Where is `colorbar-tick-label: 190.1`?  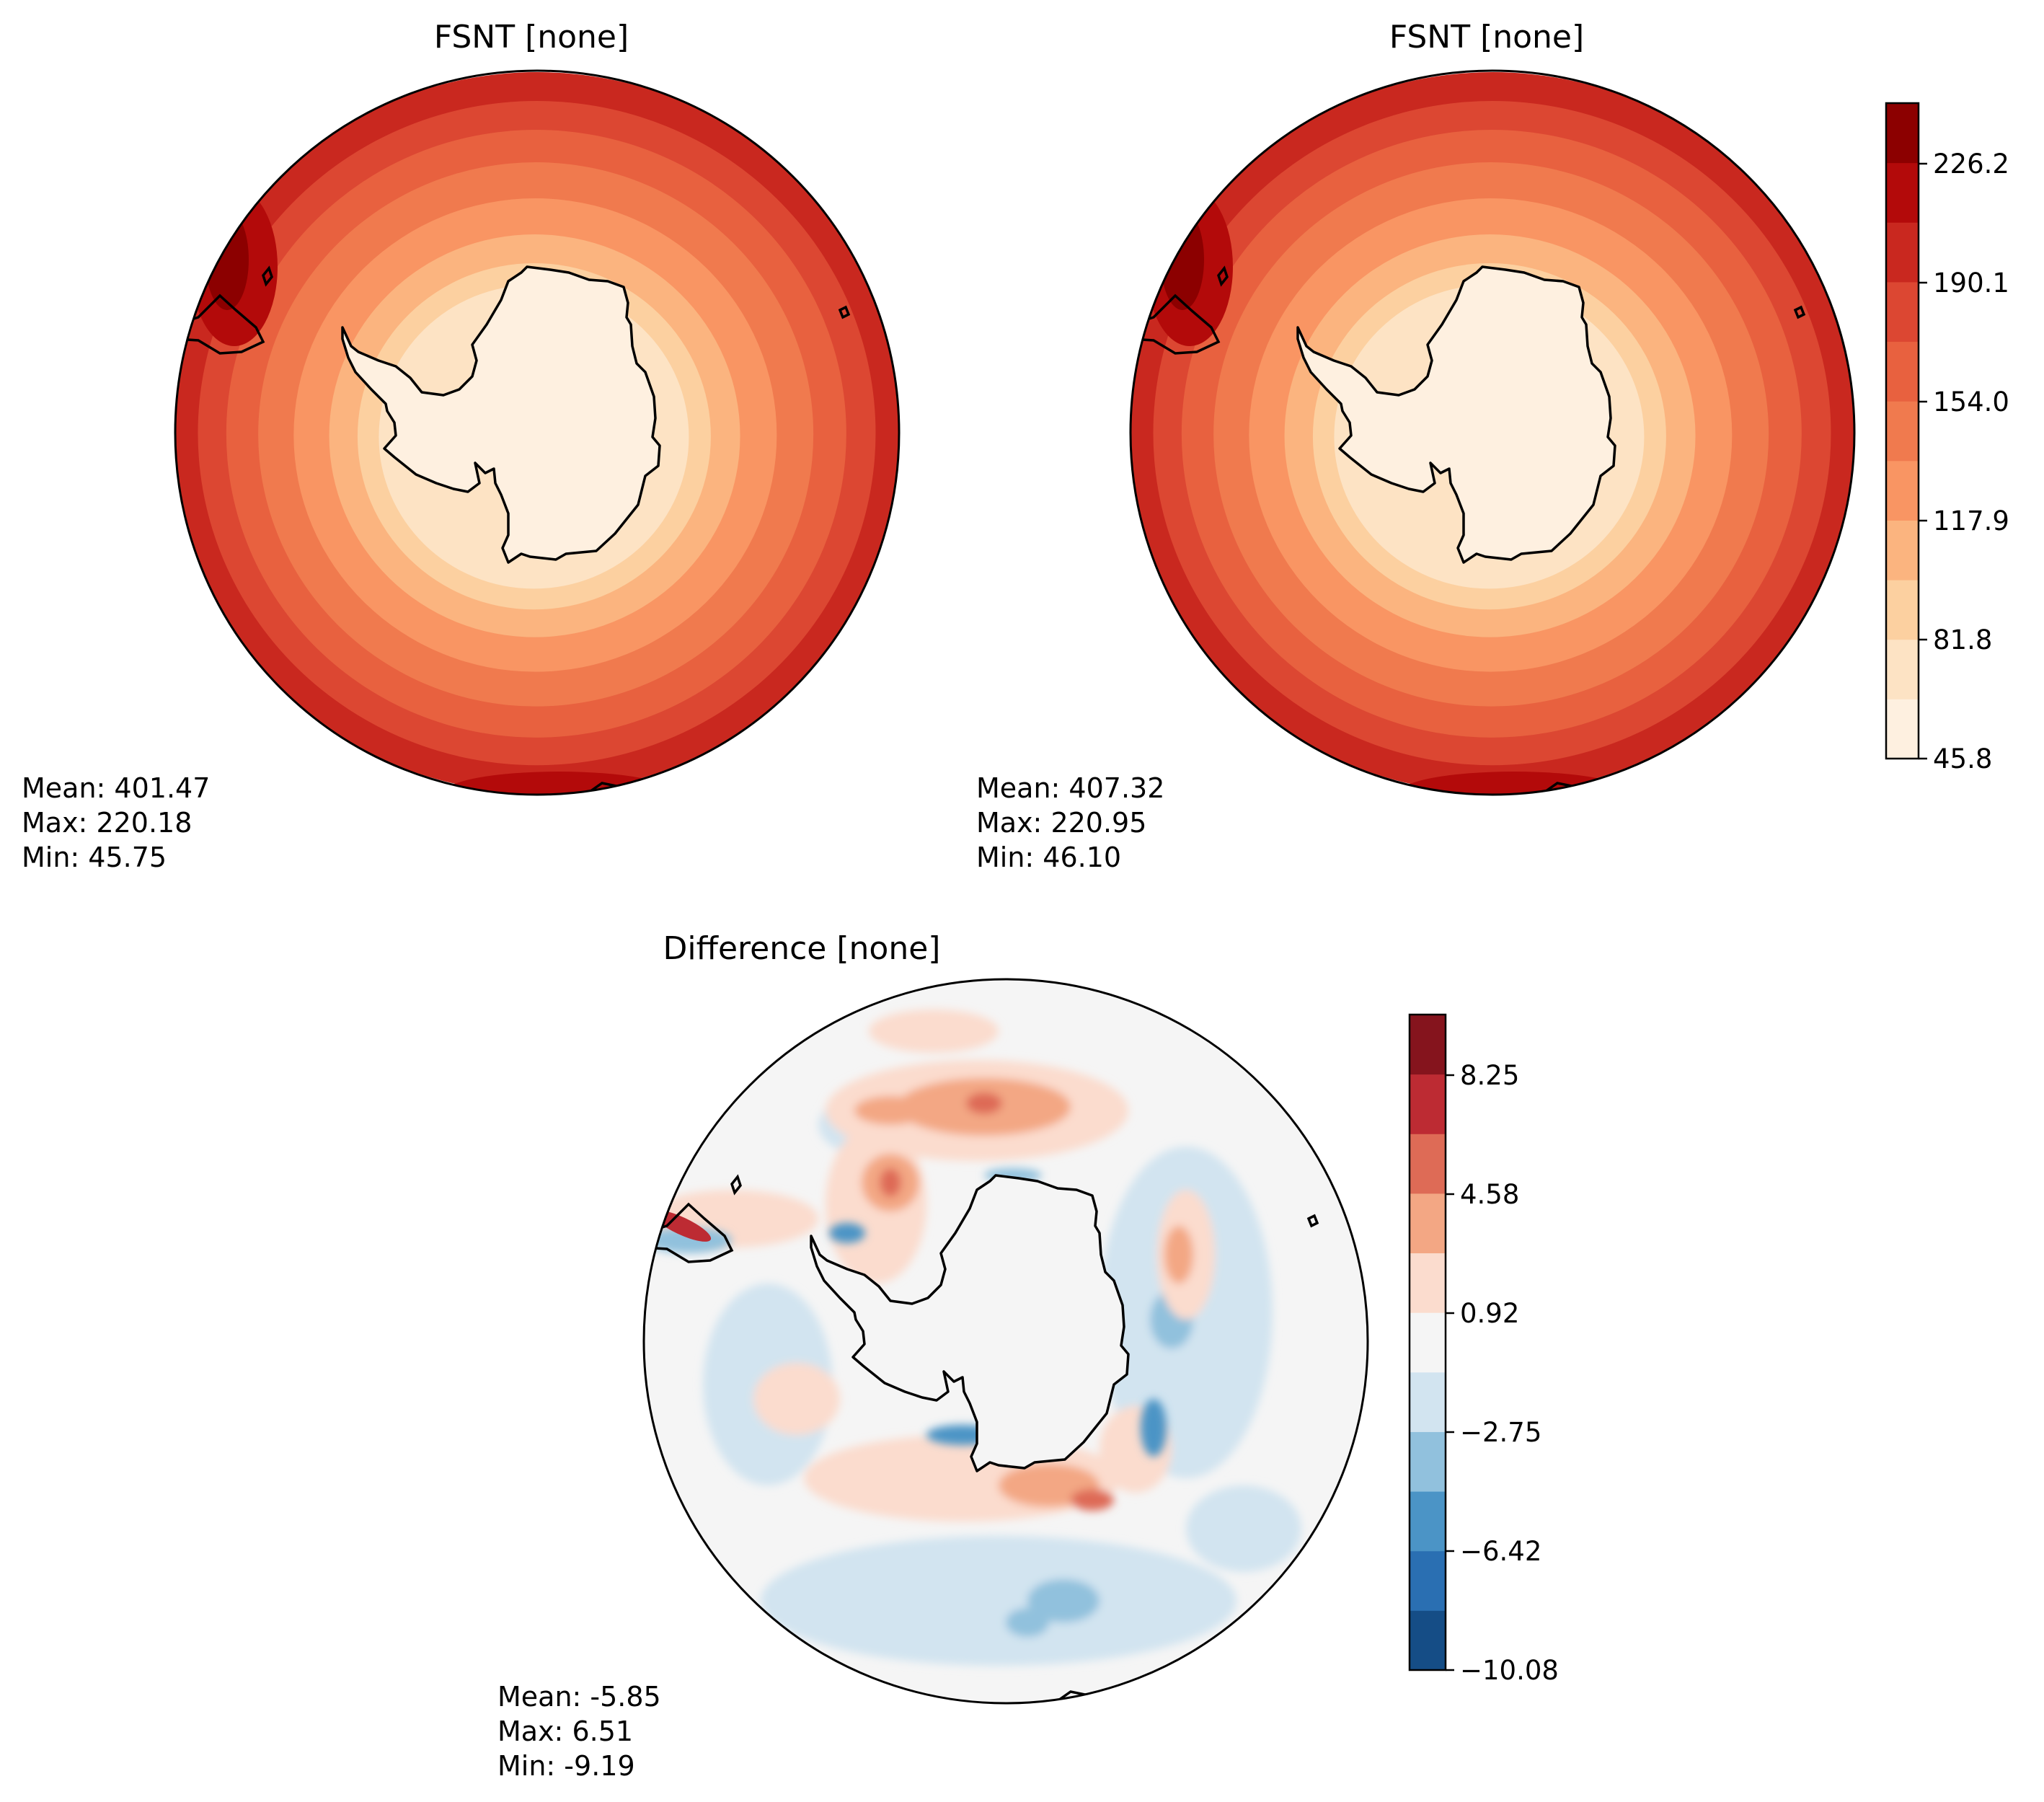
colorbar-tick-label: 190.1 is located at coordinates (1971, 283).